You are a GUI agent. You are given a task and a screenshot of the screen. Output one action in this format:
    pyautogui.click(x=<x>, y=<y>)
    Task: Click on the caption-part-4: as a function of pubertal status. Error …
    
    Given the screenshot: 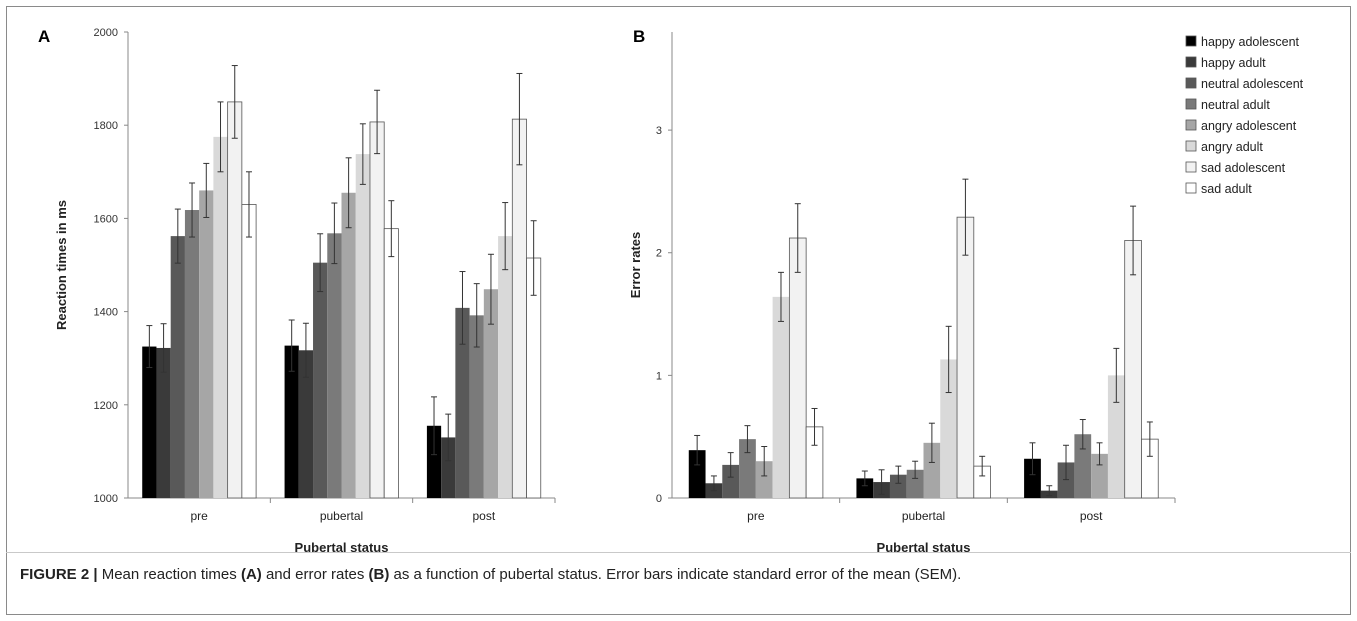 What is the action you would take?
    pyautogui.click(x=675, y=574)
    